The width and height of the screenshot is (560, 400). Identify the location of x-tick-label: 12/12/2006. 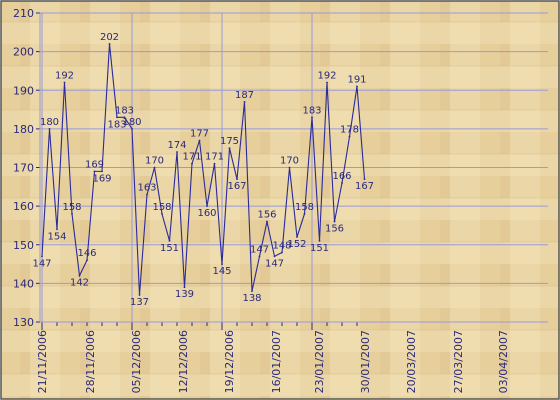
(183, 361).